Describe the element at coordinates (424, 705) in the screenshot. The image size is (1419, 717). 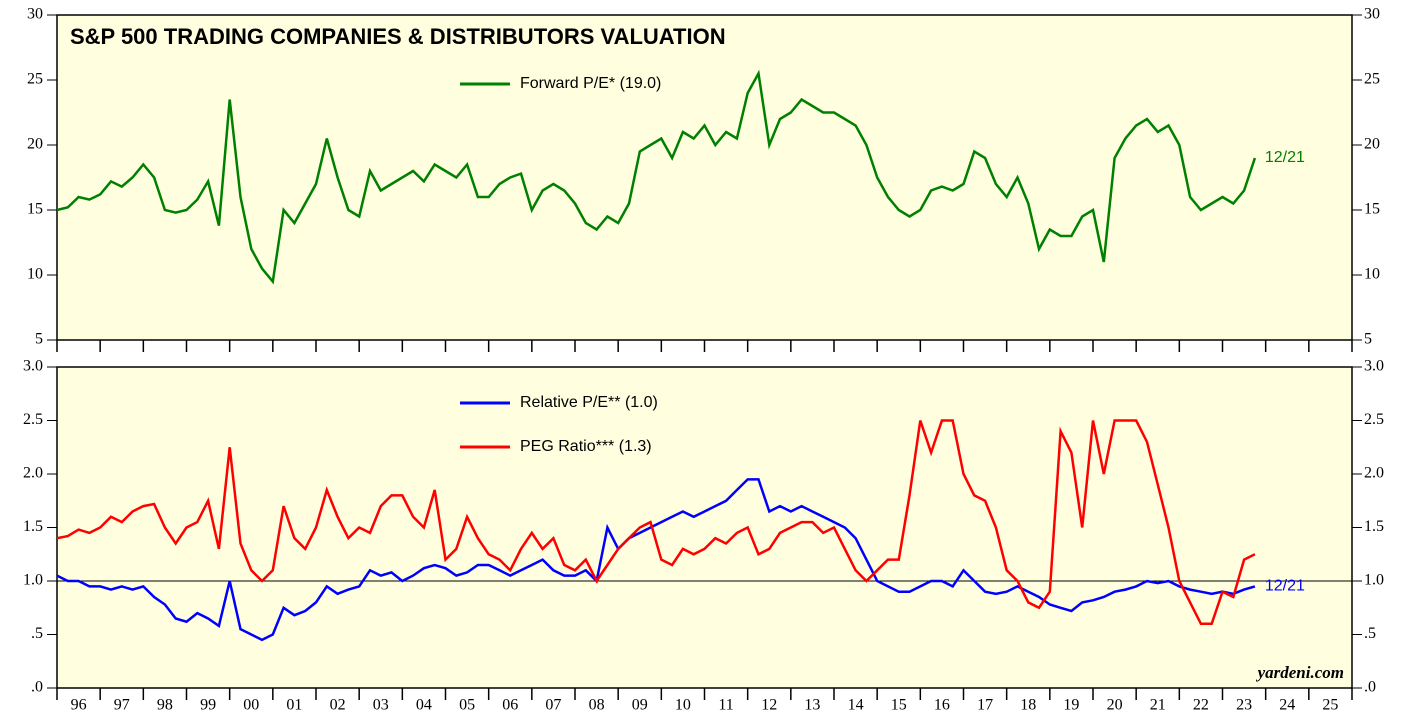
I see `x-tick-label: 04` at that location.